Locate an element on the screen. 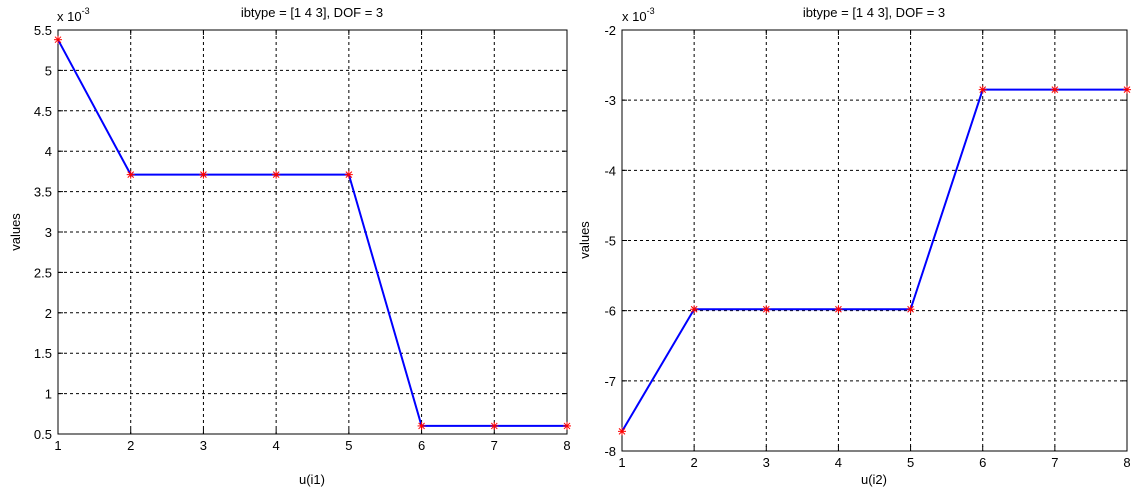 The width and height of the screenshot is (1133, 493). left-y-tick-label: 4 is located at coordinates (48, 151).